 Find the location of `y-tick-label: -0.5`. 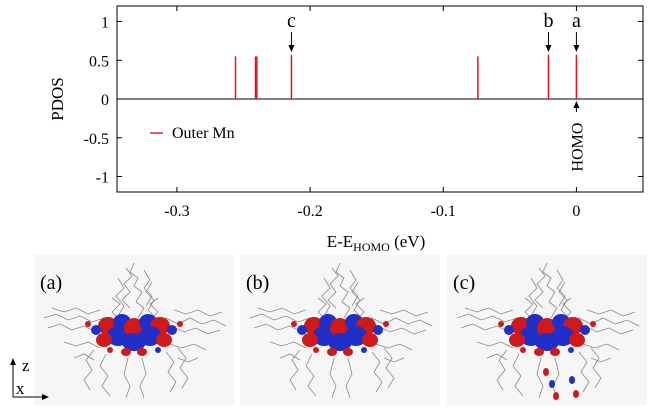

y-tick-label: -0.5 is located at coordinates (96, 139).